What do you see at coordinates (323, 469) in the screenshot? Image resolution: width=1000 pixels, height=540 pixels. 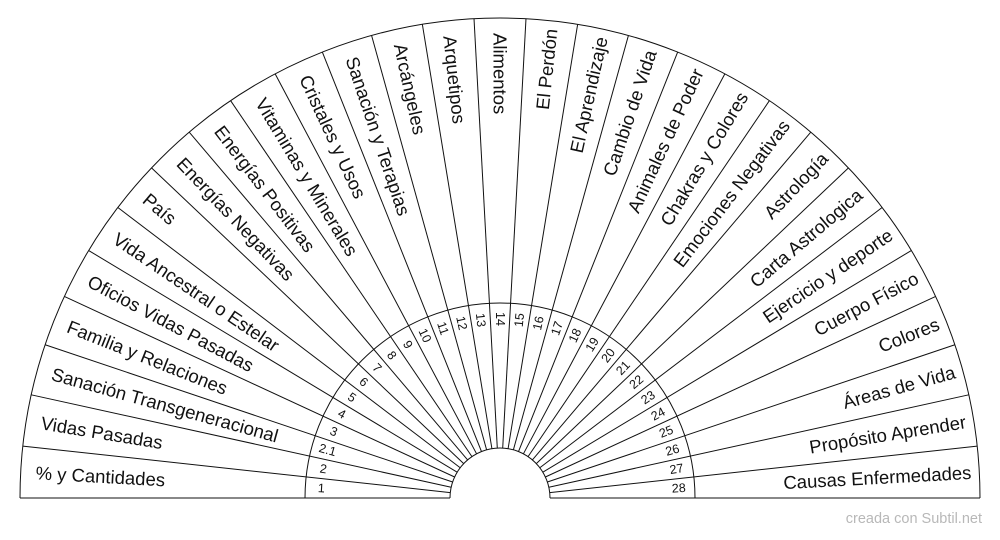 I see `section-number: 2` at bounding box center [323, 469].